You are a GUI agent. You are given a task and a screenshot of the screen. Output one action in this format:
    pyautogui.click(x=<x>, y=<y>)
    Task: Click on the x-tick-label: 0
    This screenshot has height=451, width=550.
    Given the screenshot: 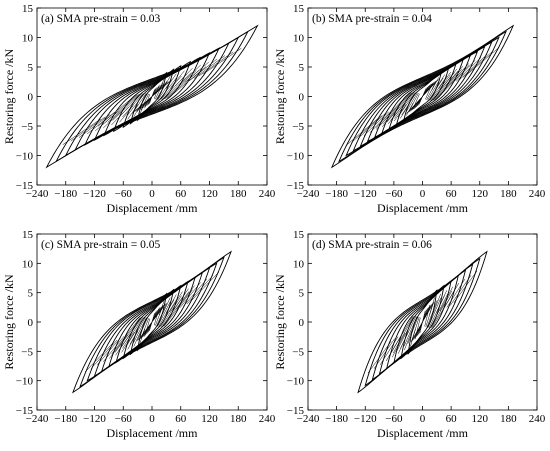 What is the action you would take?
    pyautogui.click(x=152, y=194)
    